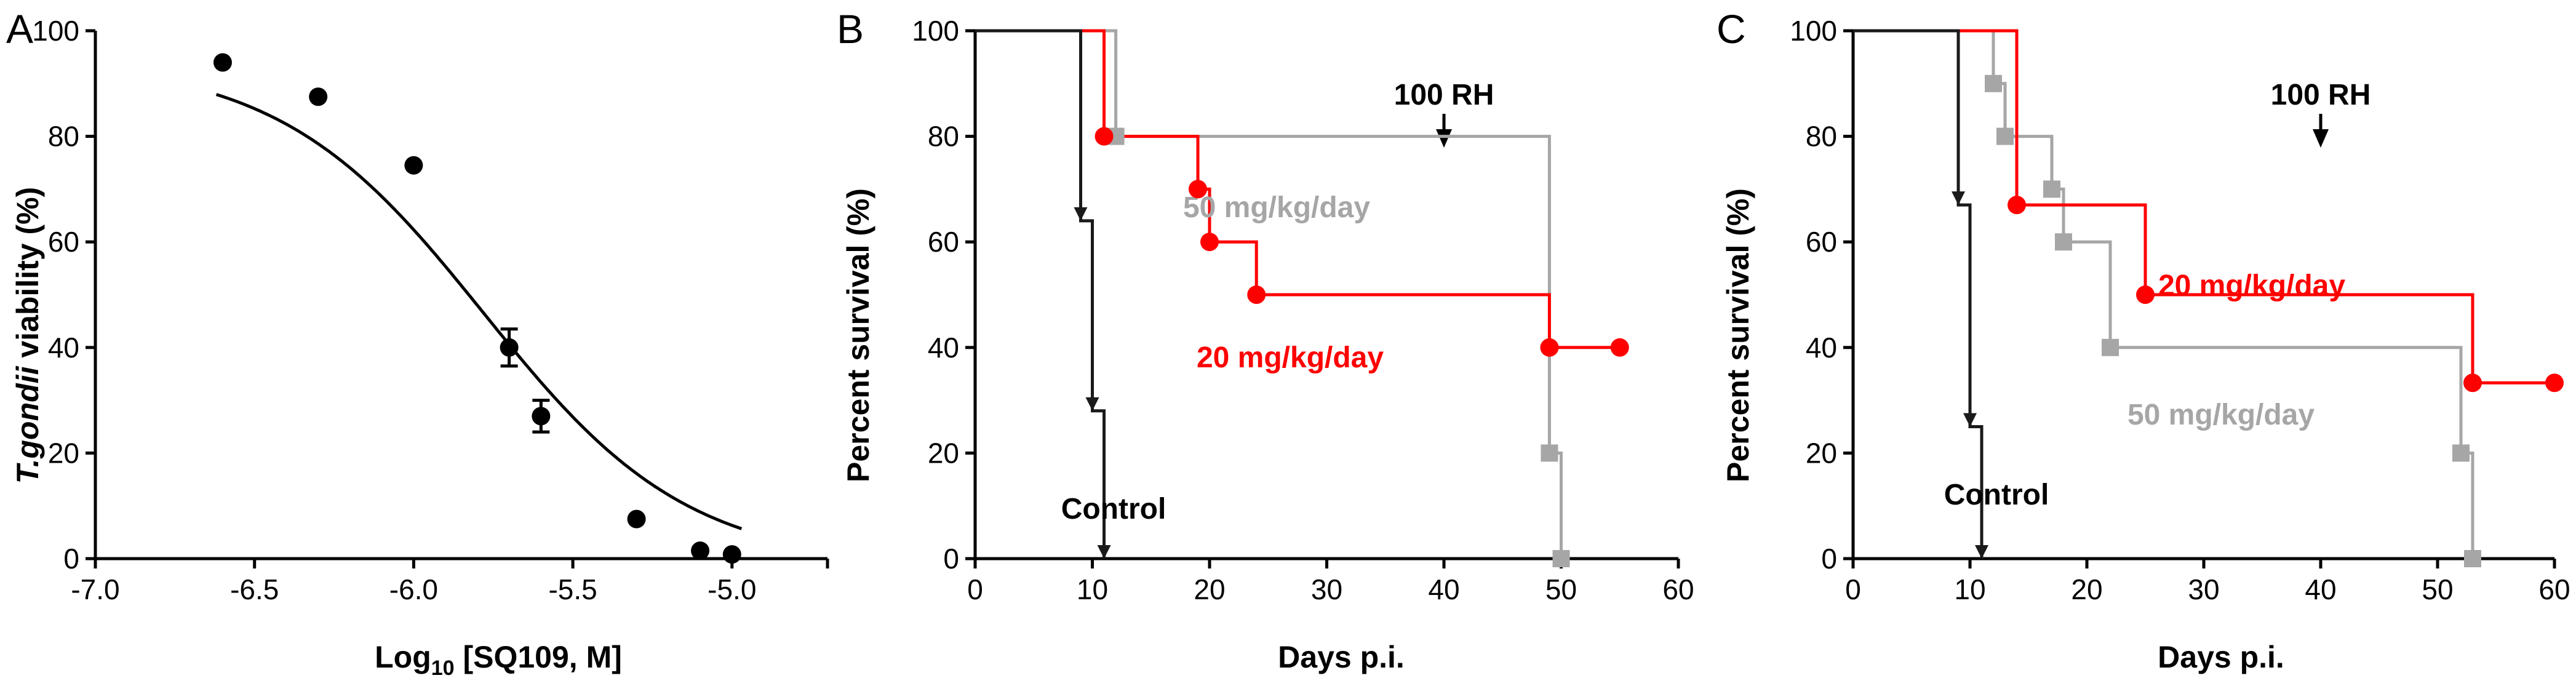  I want to click on x-axis-title-main: Log, so click(403, 657).